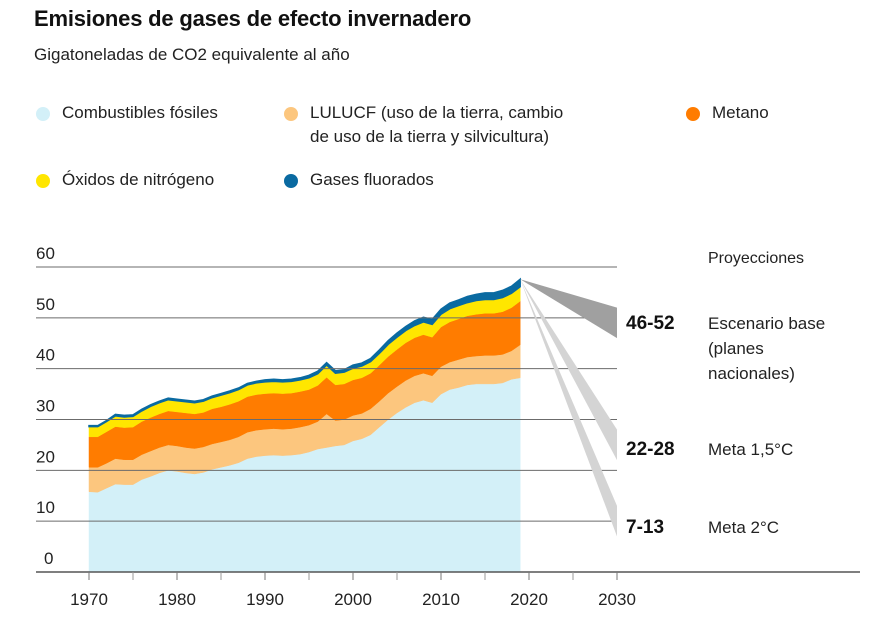 The image size is (892, 620). I want to click on projection-label-1: Meta 1,5°C, so click(750, 449).